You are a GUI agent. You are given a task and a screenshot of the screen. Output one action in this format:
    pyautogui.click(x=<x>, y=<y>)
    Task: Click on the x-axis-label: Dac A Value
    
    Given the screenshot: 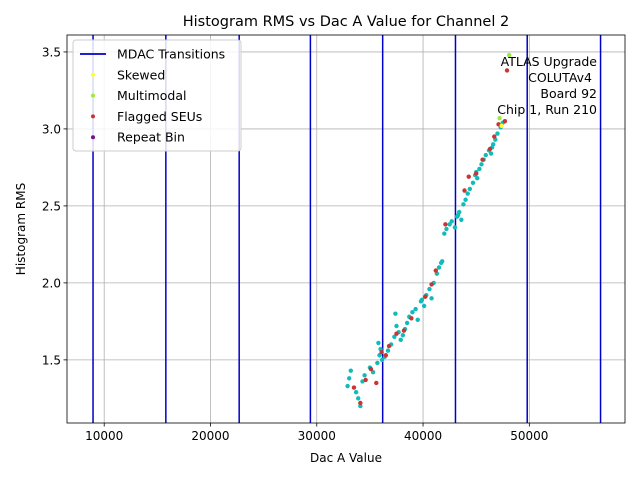 What is the action you would take?
    pyautogui.click(x=346, y=458)
    